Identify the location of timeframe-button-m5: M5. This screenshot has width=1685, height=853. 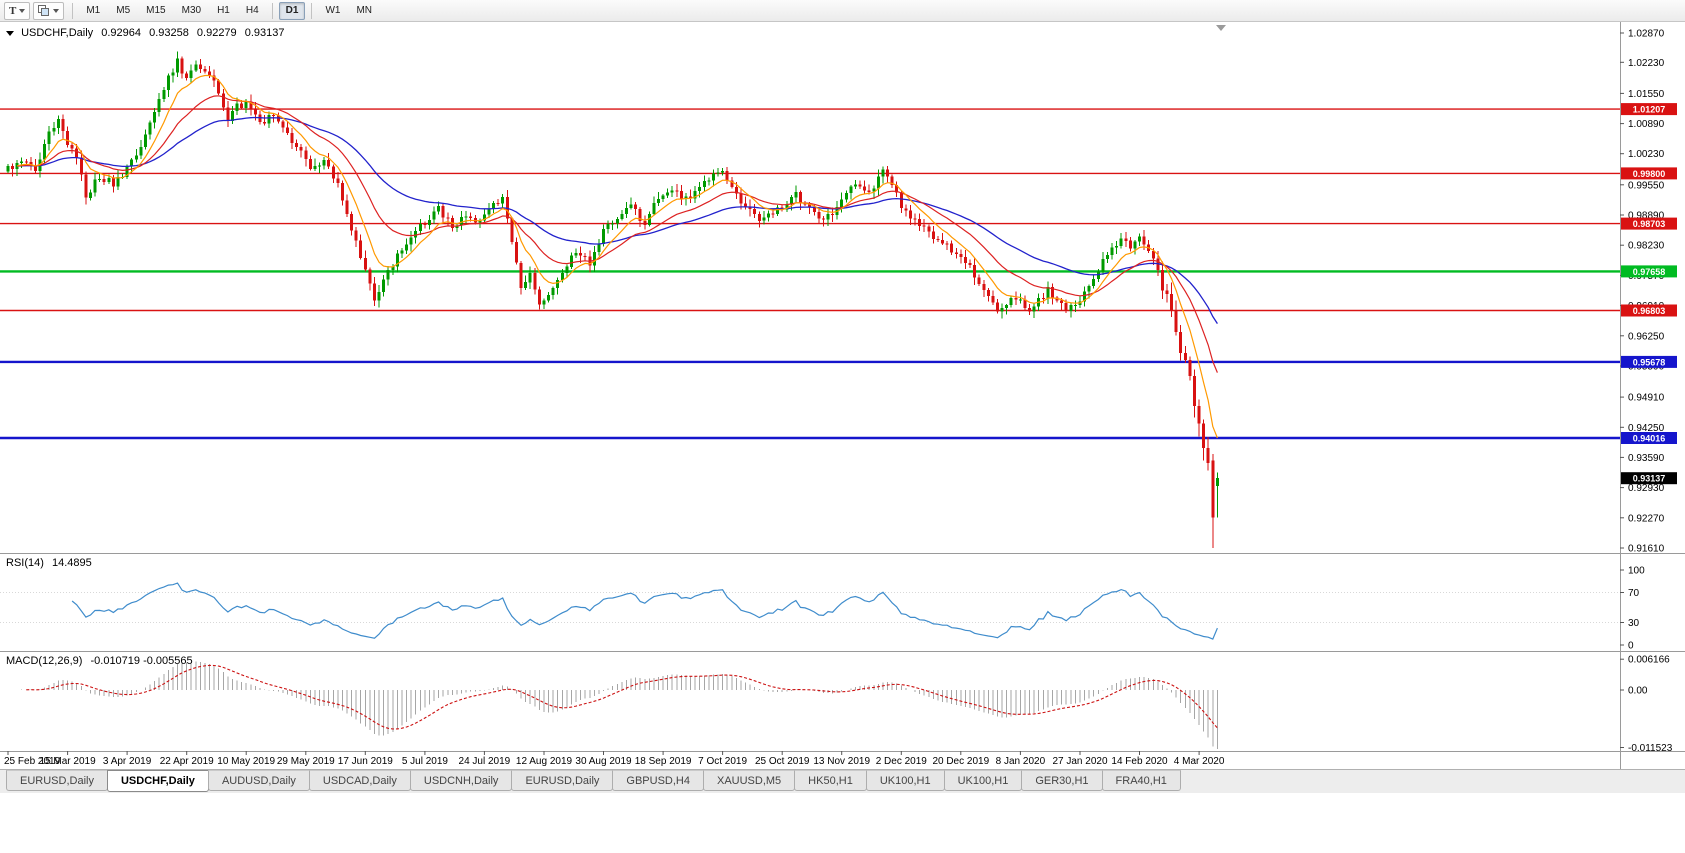
(123, 10).